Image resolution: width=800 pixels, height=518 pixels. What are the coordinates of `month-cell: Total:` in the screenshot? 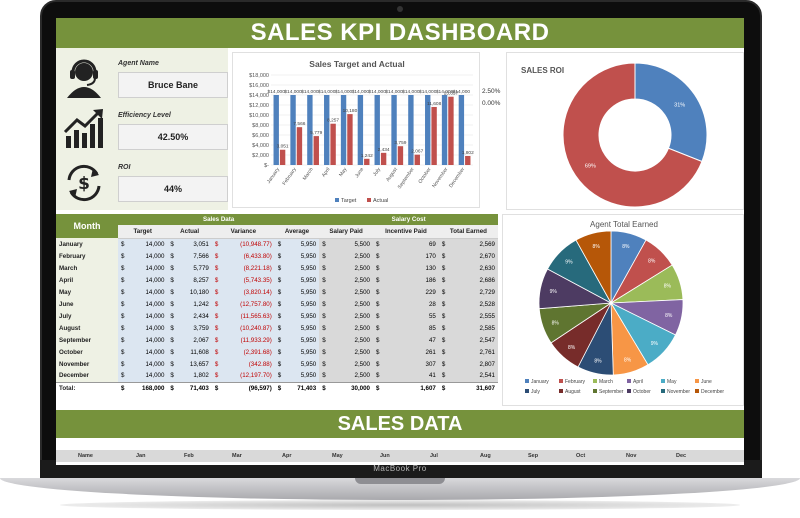 It's located at (87, 387).